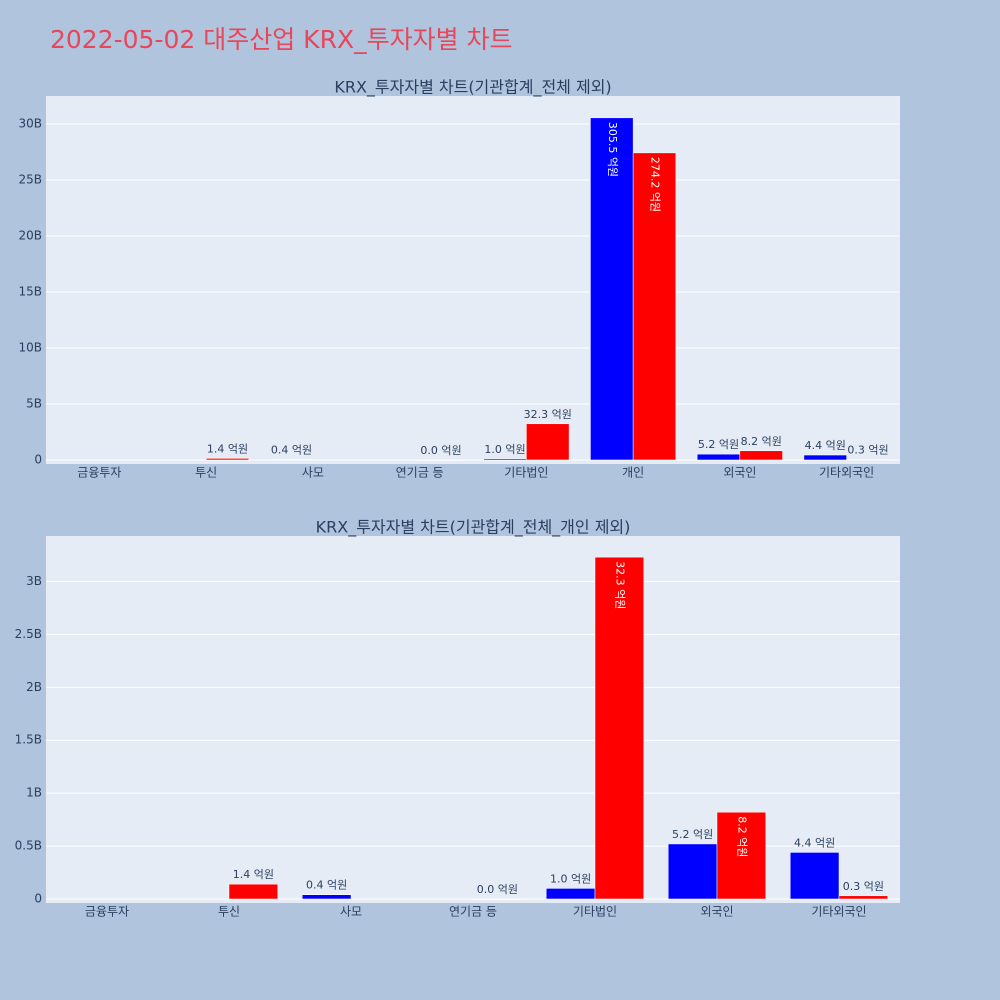 Image resolution: width=1000 pixels, height=1000 pixels. What do you see at coordinates (30, 179) in the screenshot?
I see `y-tick-label: 25B` at bounding box center [30, 179].